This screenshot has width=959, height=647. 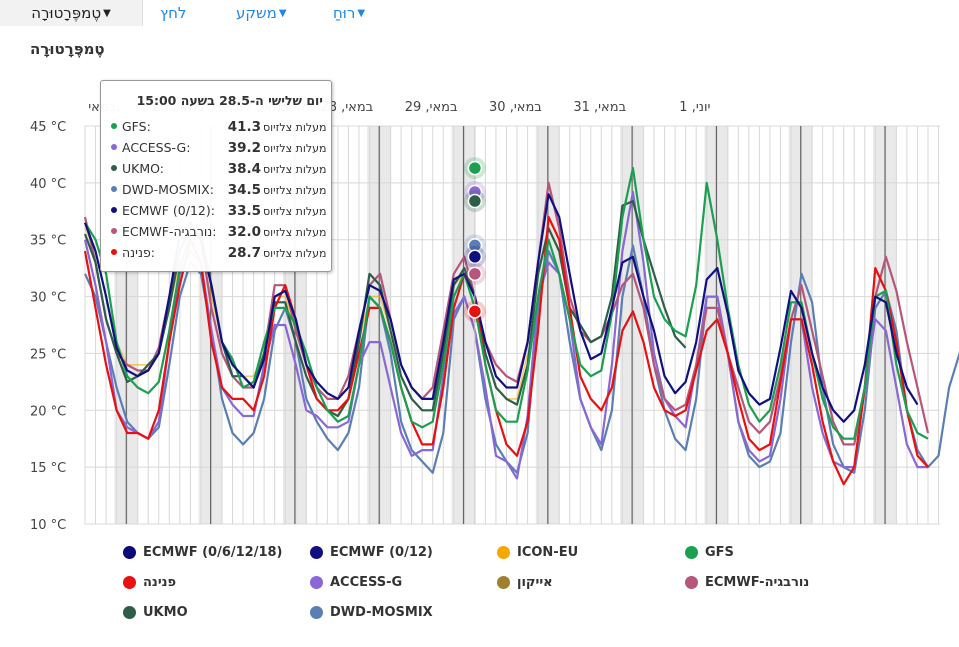 What do you see at coordinates (48, 241) in the screenshot?
I see `y-tick-label: 35 °C` at bounding box center [48, 241].